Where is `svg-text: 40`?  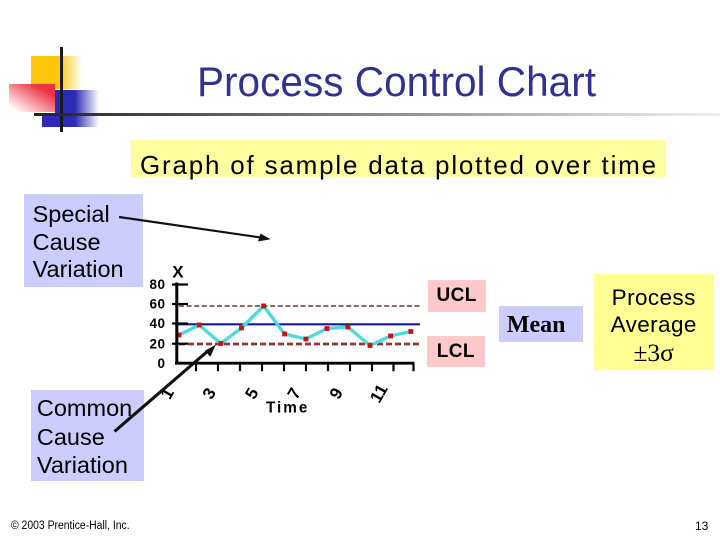 svg-text: 40 is located at coordinates (157, 323).